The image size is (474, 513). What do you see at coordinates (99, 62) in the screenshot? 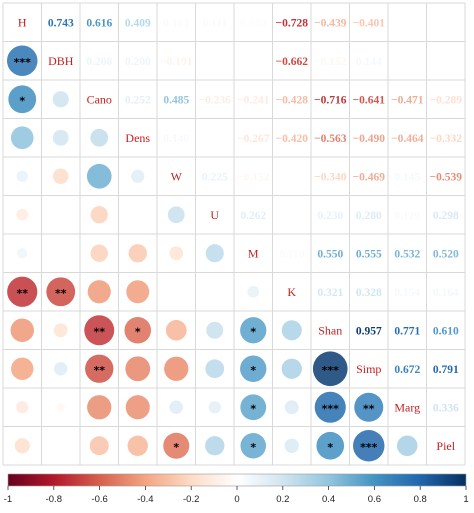
I see `coefficient-label: 0.208` at bounding box center [99, 62].